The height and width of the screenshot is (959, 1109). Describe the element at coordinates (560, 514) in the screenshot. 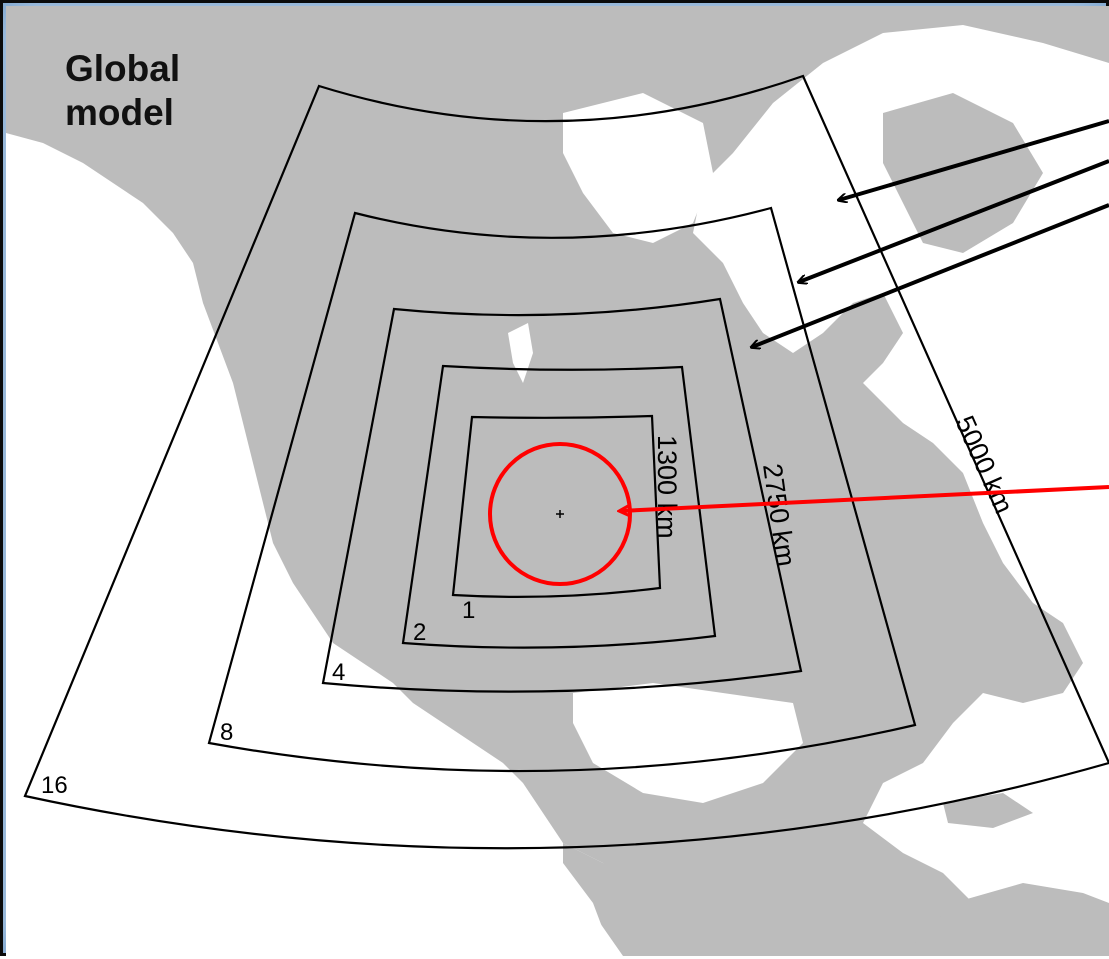

I see `center-crosshair` at that location.